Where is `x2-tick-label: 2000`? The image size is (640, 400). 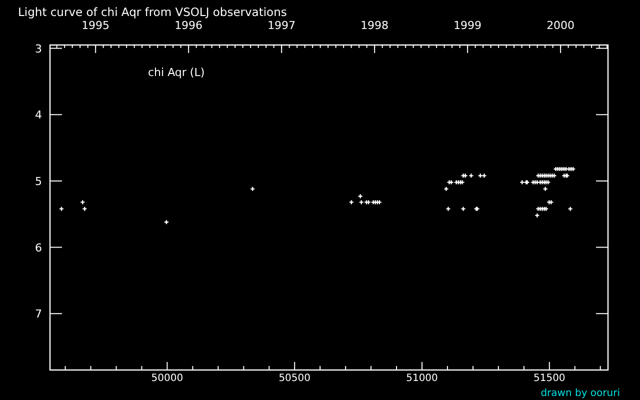 x2-tick-label: 2000 is located at coordinates (560, 25).